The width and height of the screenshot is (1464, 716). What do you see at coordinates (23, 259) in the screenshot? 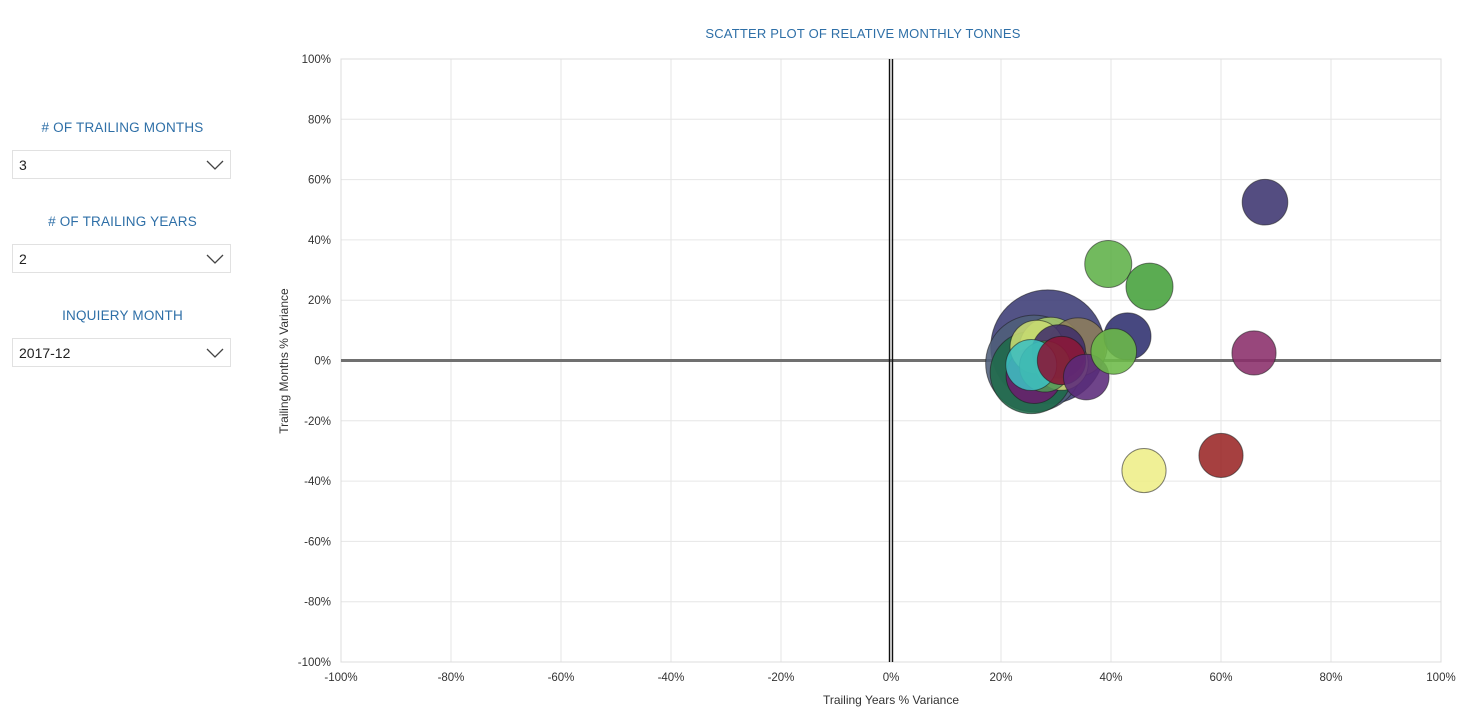
I see `trailing-years-value: 2` at bounding box center [23, 259].